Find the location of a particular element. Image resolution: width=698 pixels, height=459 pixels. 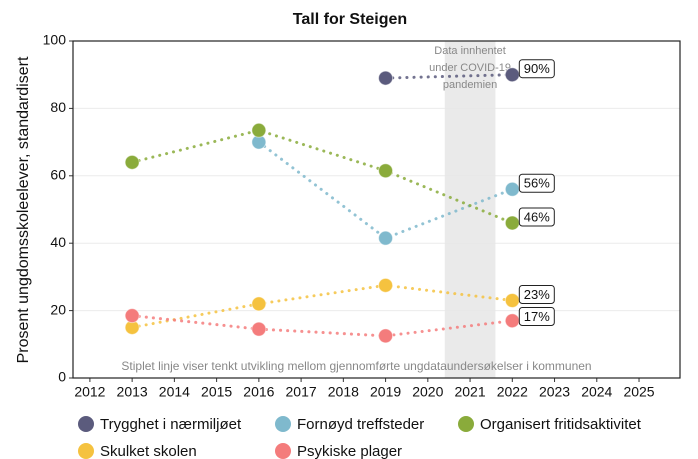

x-tick-label: 2014 is located at coordinates (174, 392).